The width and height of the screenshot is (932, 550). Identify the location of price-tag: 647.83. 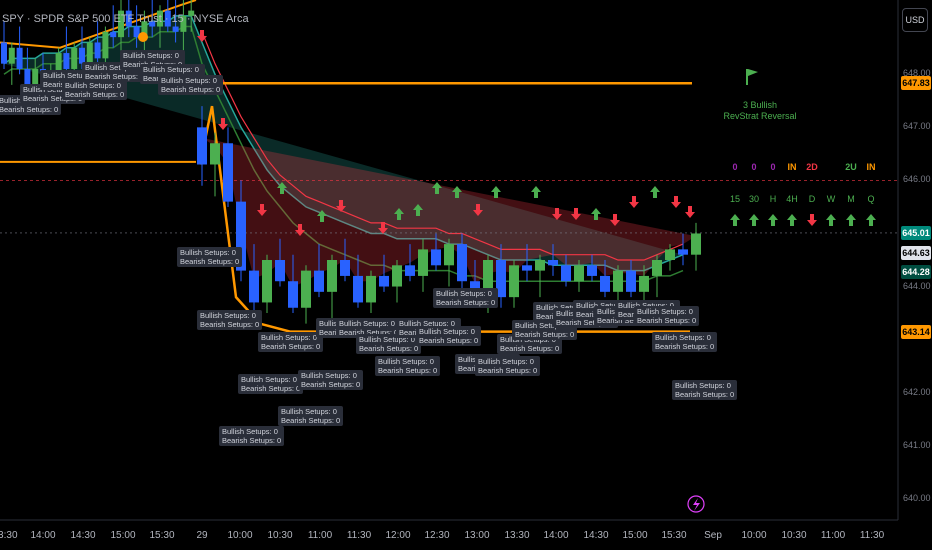
(916, 83).